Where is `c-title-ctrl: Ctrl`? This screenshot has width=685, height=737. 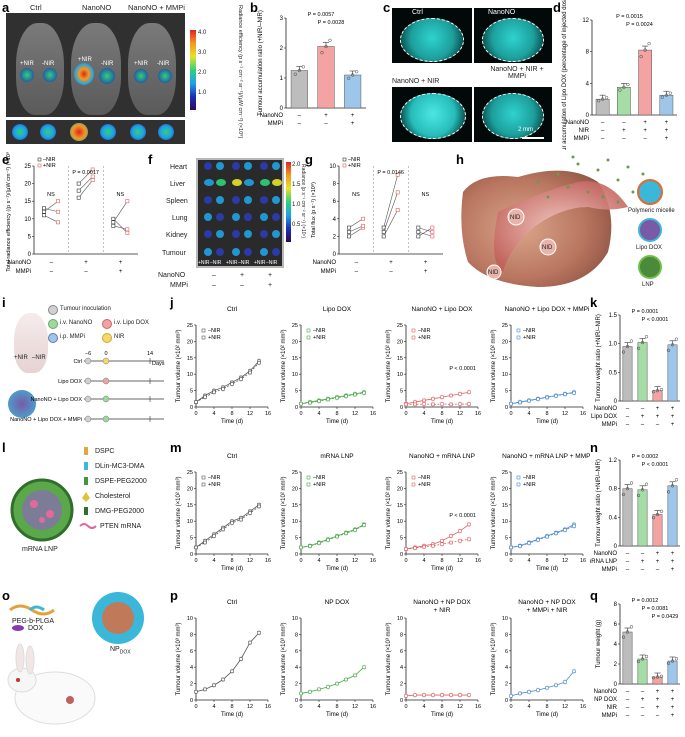 c-title-ctrl: Ctrl is located at coordinates (417, 12).